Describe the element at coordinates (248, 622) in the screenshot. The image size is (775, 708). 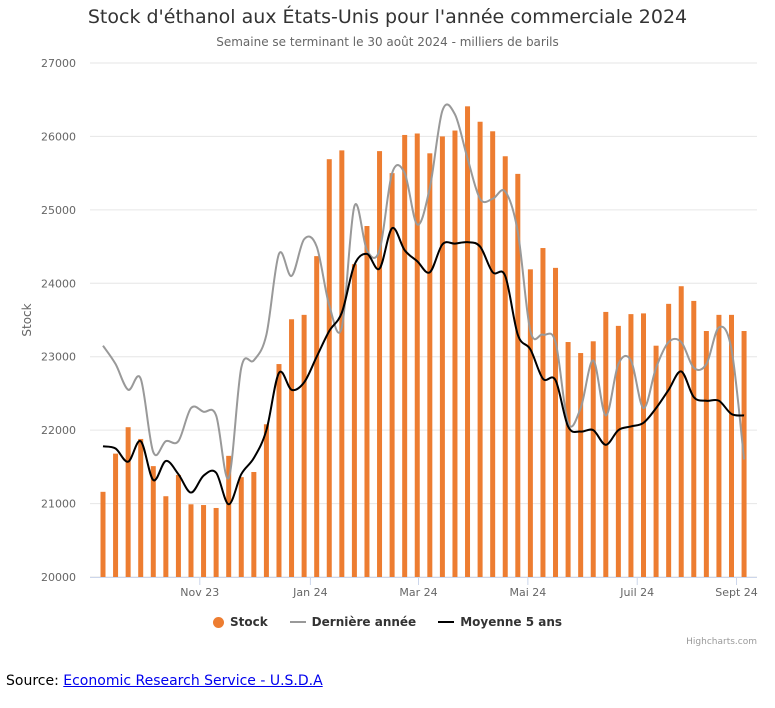
I see `legend-label: Stock` at that location.